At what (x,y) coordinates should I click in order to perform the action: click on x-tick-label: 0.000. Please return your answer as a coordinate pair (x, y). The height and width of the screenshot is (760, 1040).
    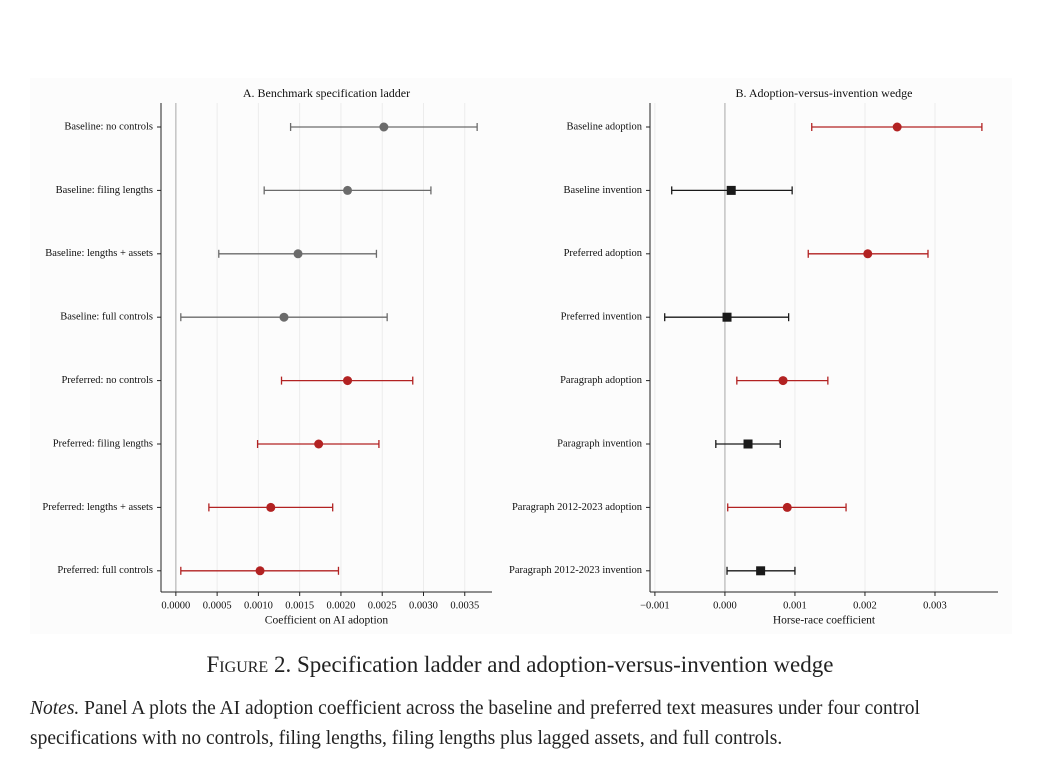
    Looking at the image, I should click on (725, 605).